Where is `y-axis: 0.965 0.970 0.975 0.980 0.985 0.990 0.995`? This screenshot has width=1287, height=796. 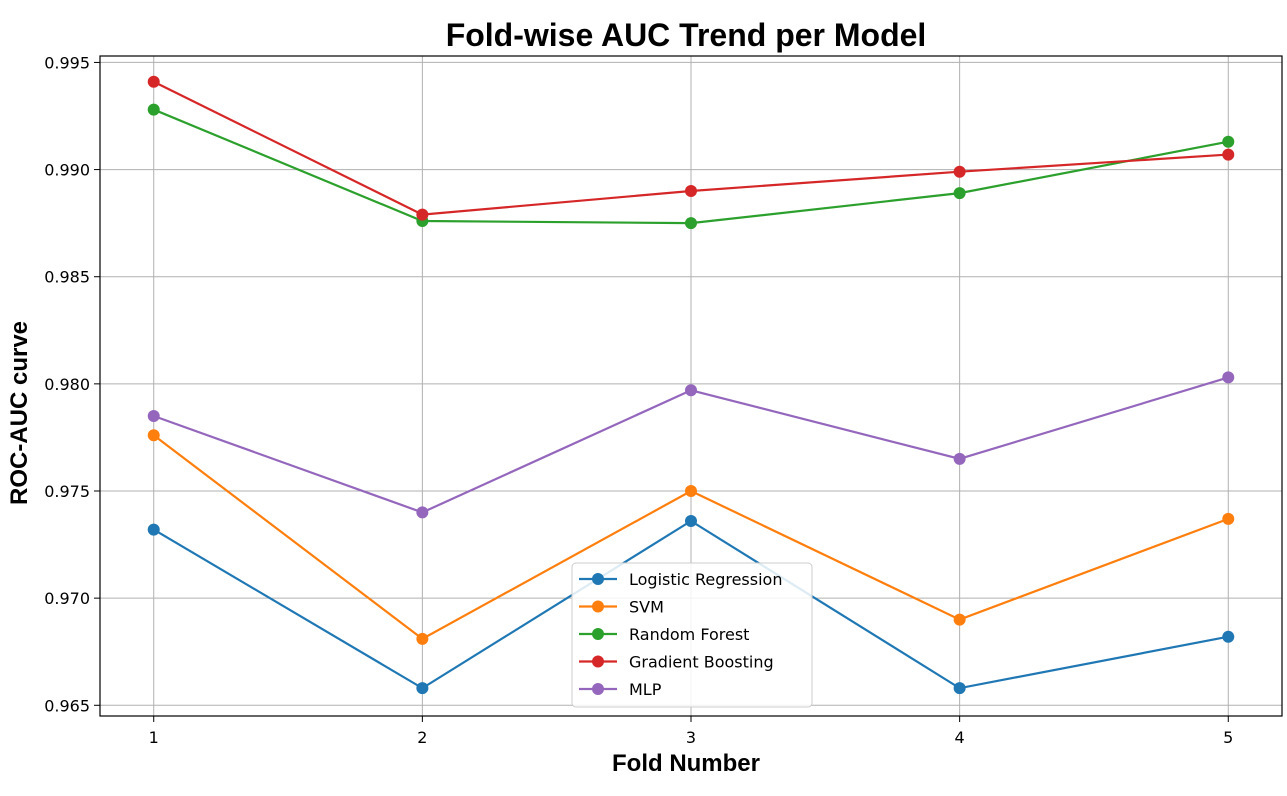 y-axis: 0.965 0.970 0.975 0.980 0.985 0.990 0.995 is located at coordinates (72, 384).